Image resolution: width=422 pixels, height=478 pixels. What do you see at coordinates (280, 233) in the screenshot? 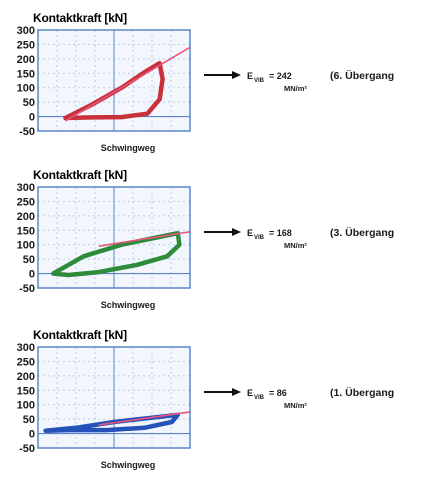
I see `modulus-value: = 168` at bounding box center [280, 233].